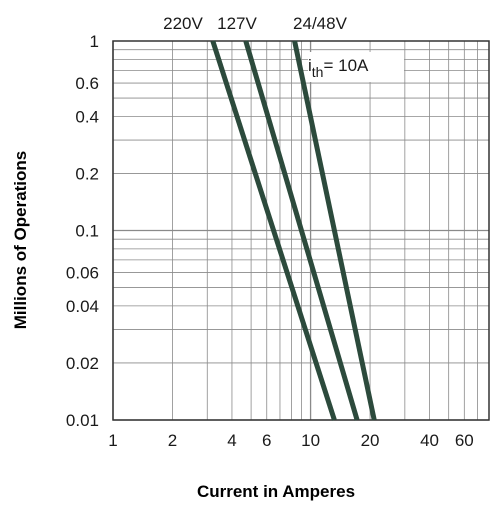  What do you see at coordinates (82, 306) in the screenshot?
I see `y-tick-label: 0.04` at bounding box center [82, 306].